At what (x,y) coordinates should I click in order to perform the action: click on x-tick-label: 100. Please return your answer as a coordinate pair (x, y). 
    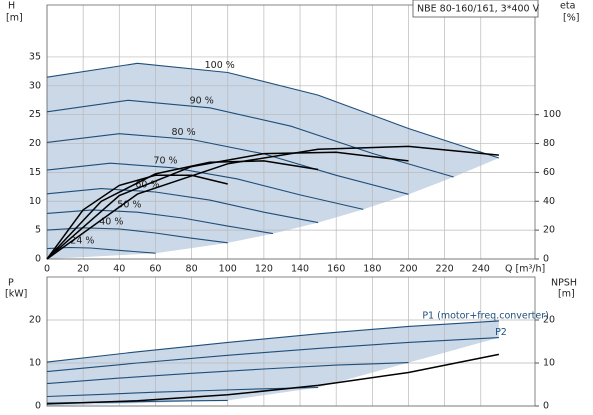
    Looking at the image, I should click on (228, 269).